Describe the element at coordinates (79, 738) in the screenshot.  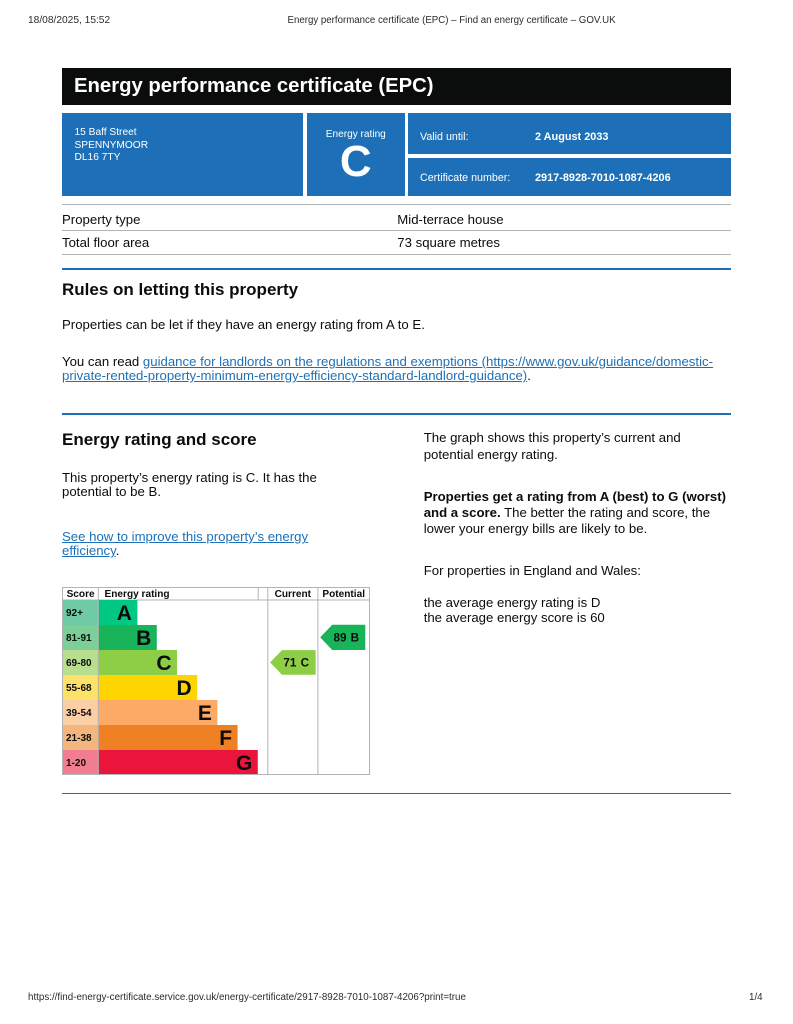
I see `svg-text: 21-38` at that location.